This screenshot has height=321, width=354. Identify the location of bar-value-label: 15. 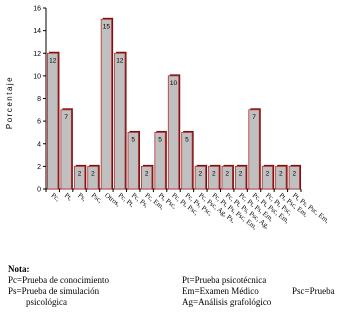
(107, 26).